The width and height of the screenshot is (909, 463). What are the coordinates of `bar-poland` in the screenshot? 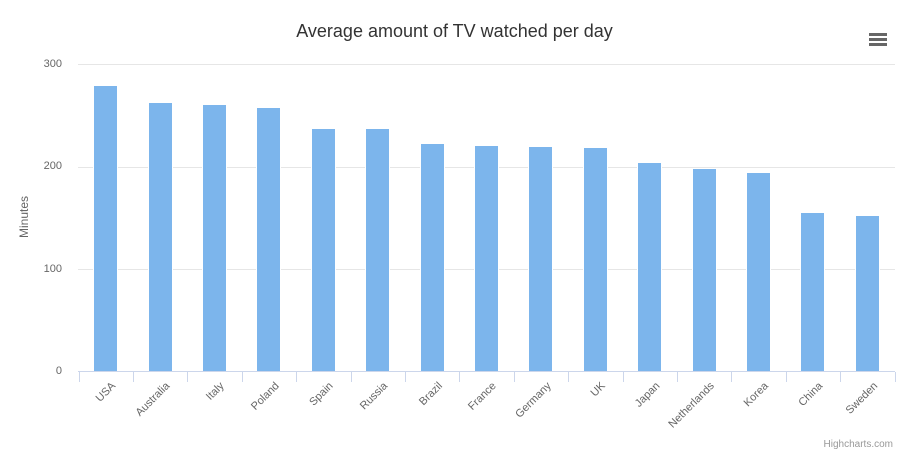 It's located at (269, 239).